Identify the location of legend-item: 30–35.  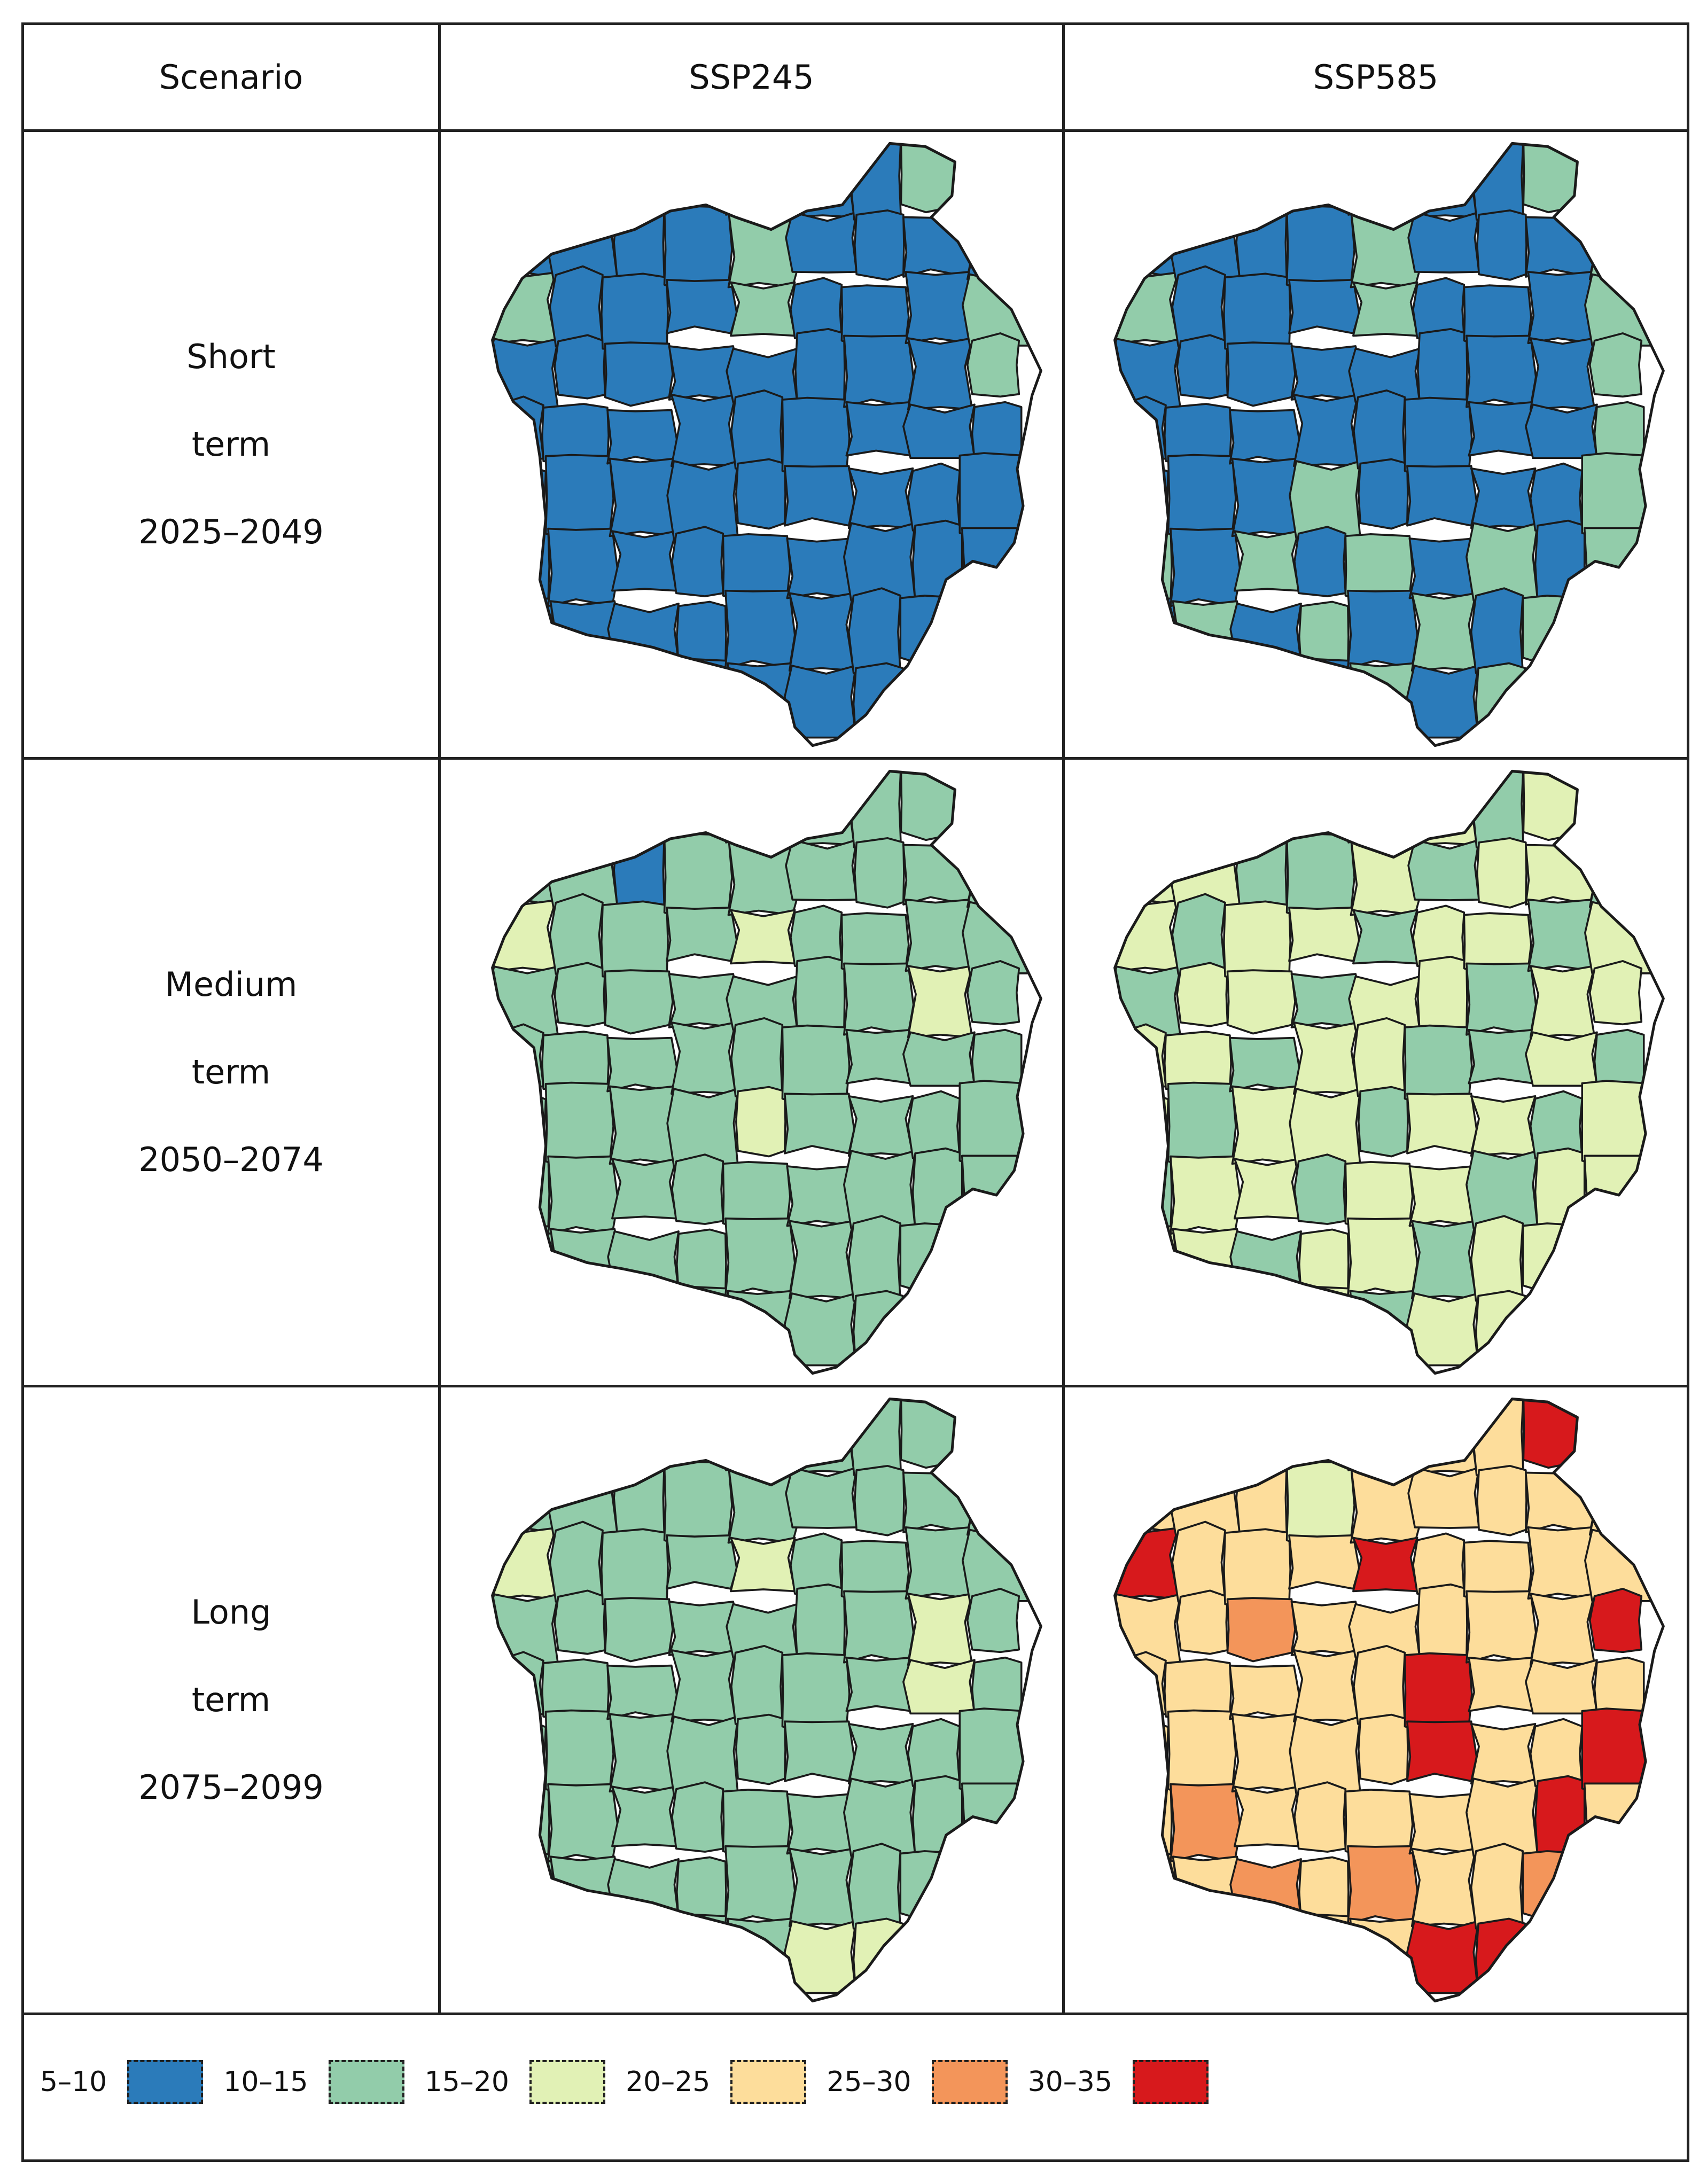
(1128, 2082).